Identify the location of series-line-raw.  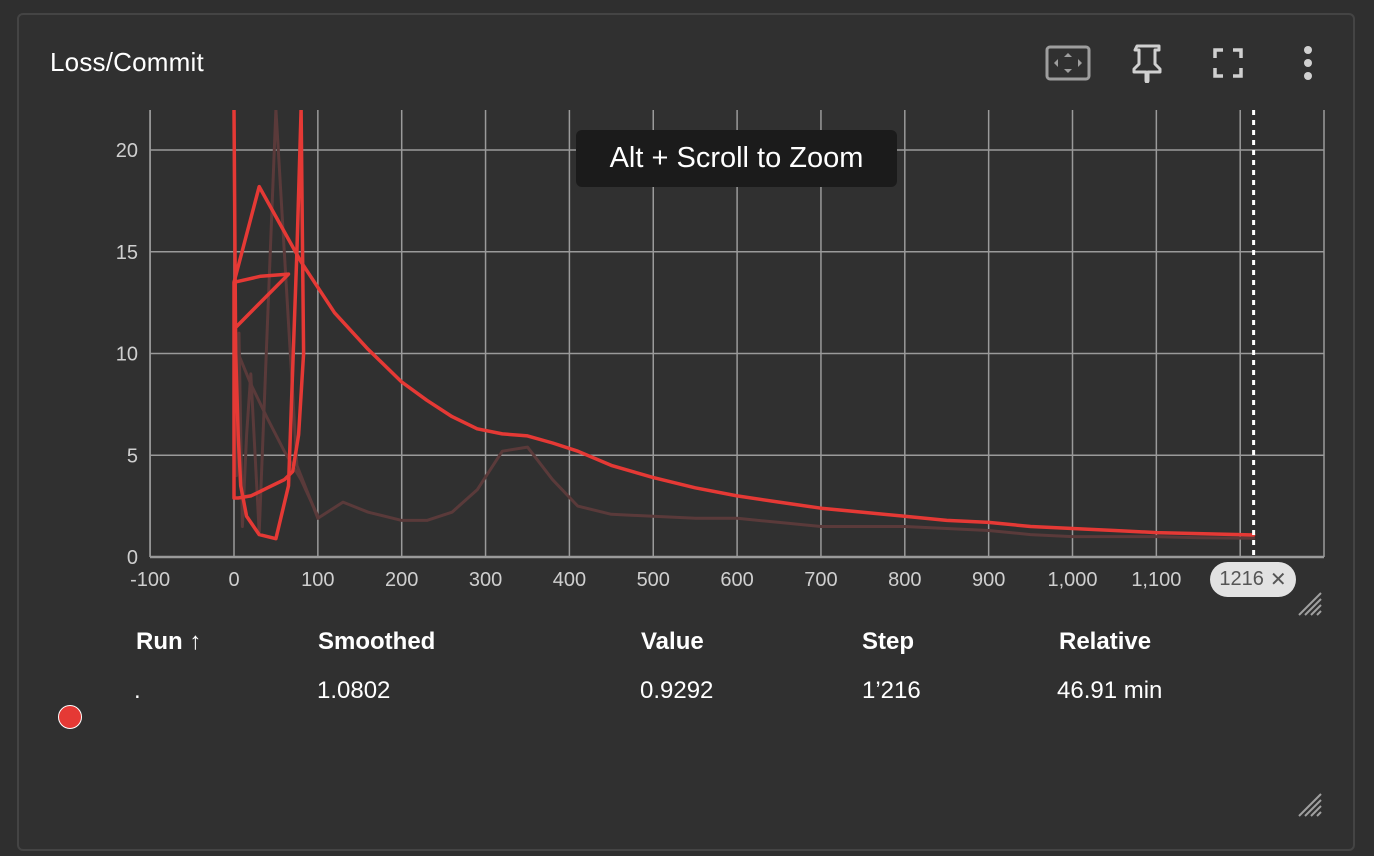
(276, 429).